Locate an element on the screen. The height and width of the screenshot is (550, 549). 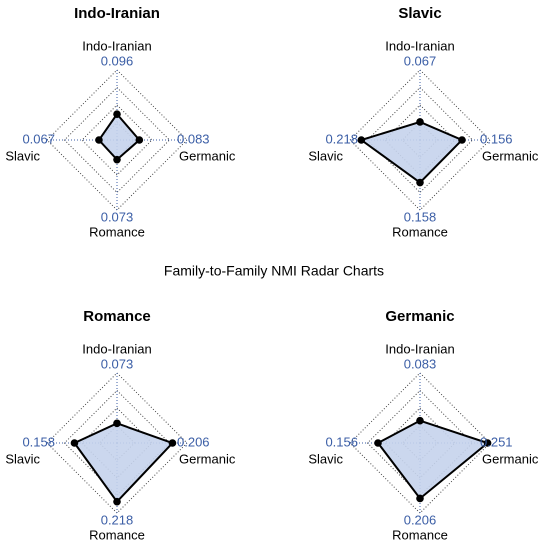
chart-title: Romance is located at coordinates (117, 316).